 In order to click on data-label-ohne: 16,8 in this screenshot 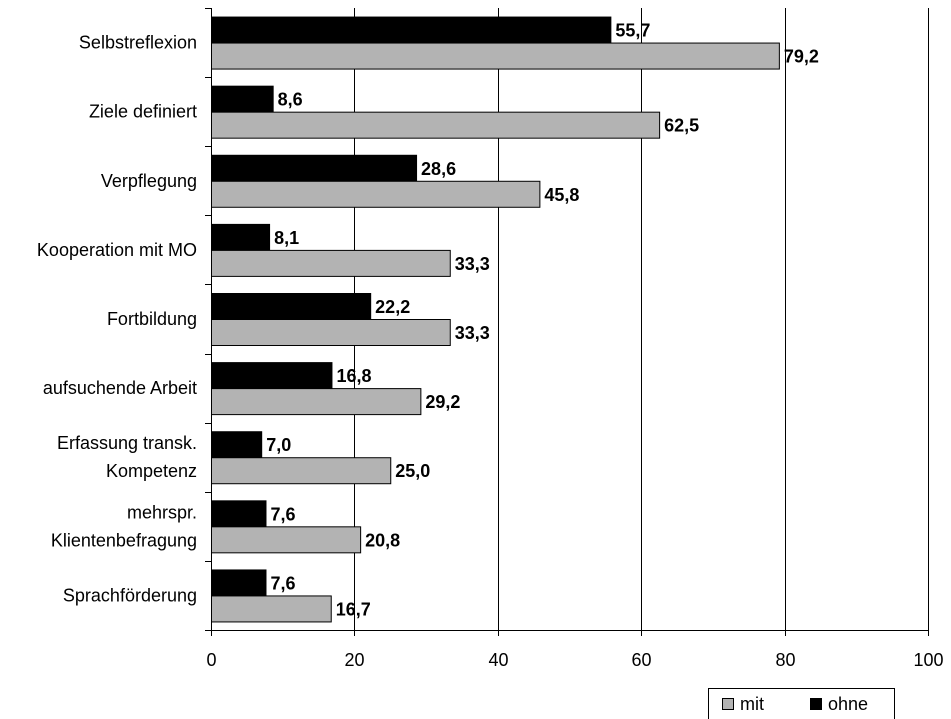, I will do `click(353, 376)`.